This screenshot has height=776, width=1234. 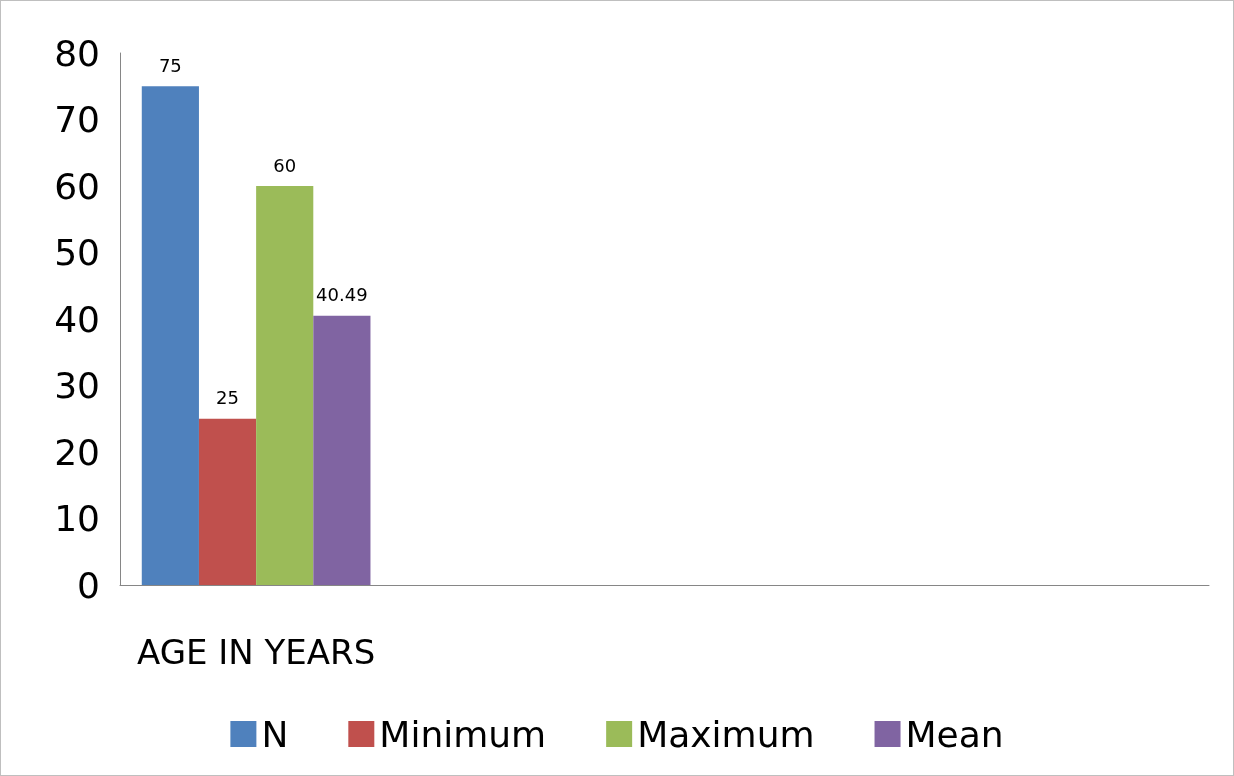 I want to click on y-tick-label: 40, so click(x=77, y=319).